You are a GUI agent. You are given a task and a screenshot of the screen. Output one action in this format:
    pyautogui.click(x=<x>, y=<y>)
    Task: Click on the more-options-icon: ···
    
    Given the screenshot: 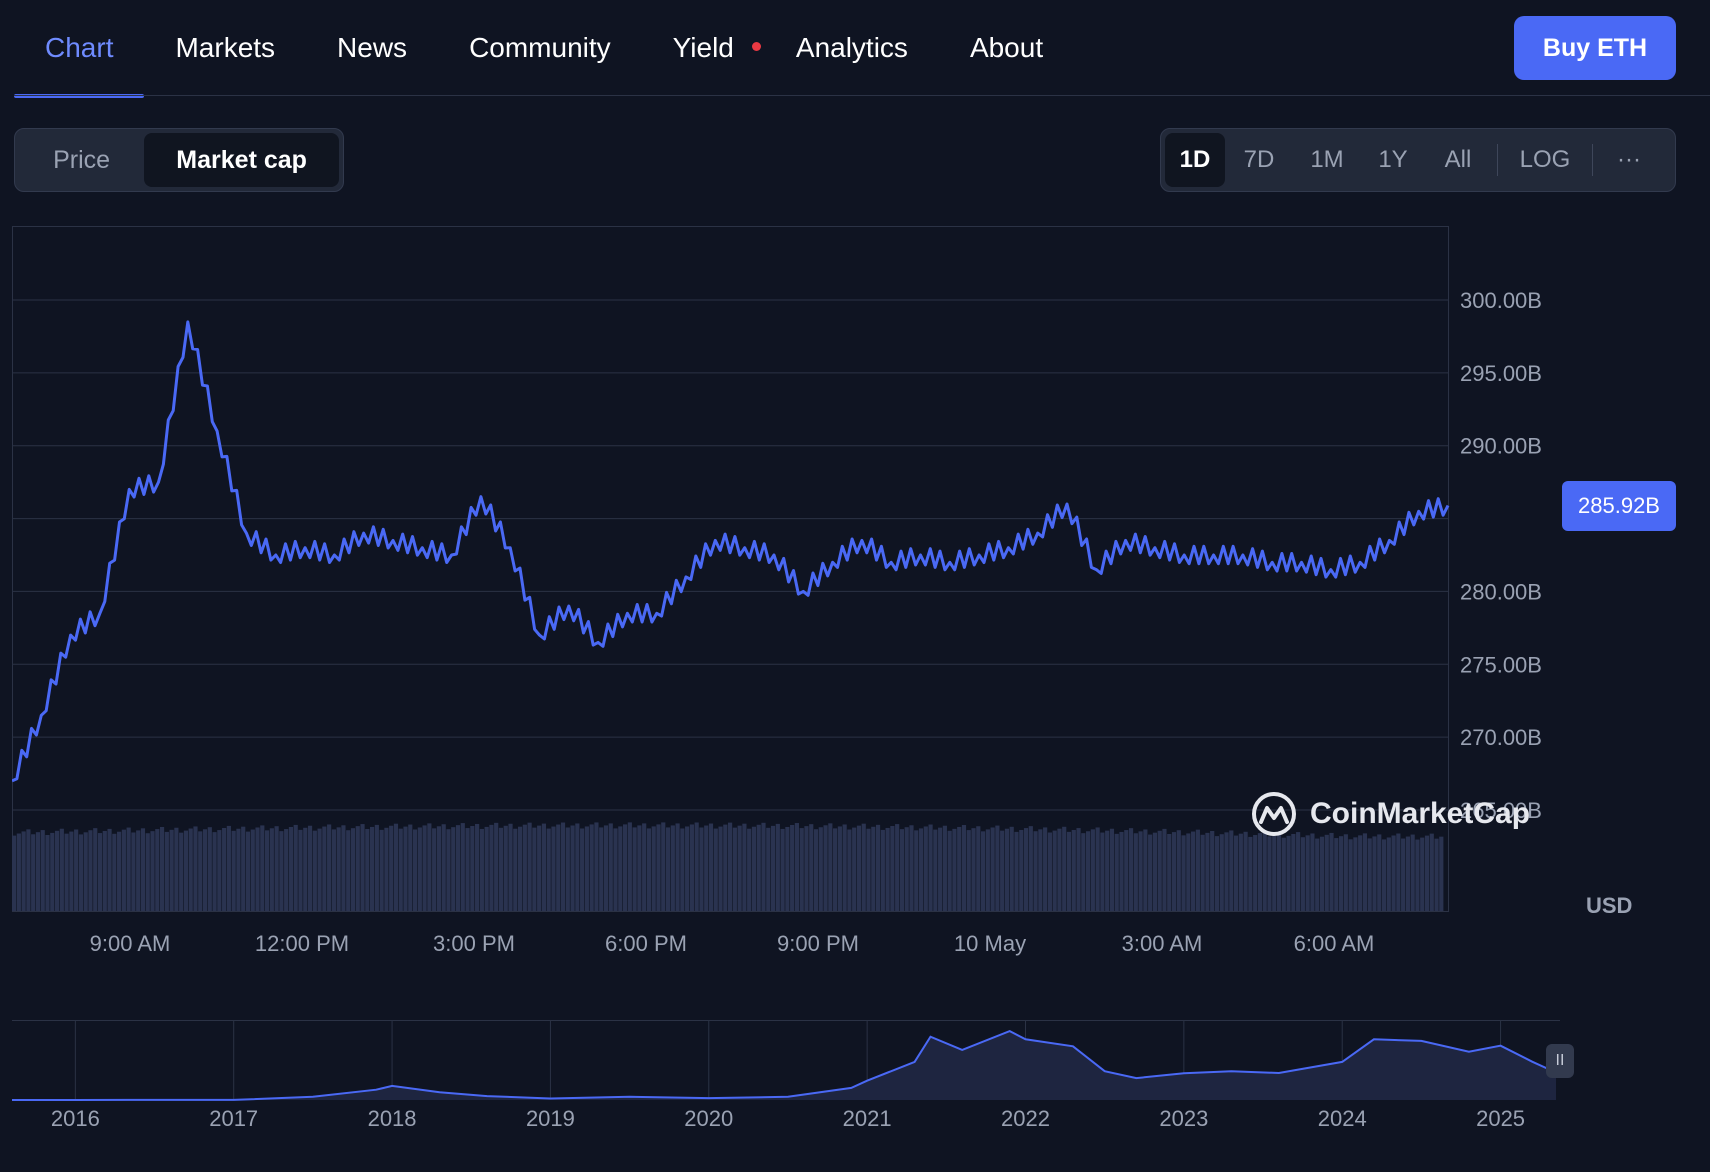 What is the action you would take?
    pyautogui.click(x=1629, y=159)
    